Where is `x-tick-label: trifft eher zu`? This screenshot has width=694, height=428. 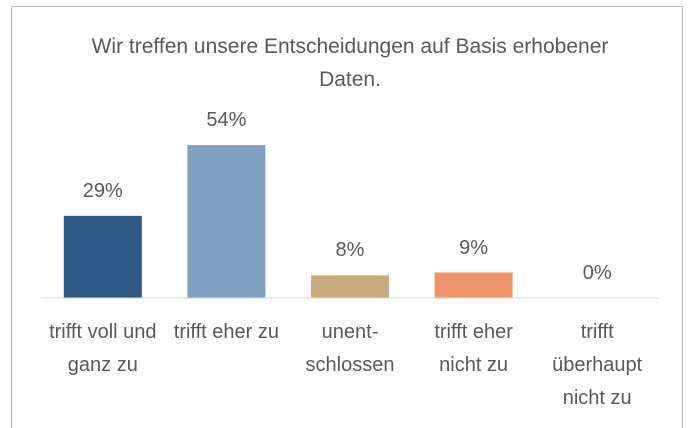
x-tick-label: trifft eher zu is located at coordinates (226, 332).